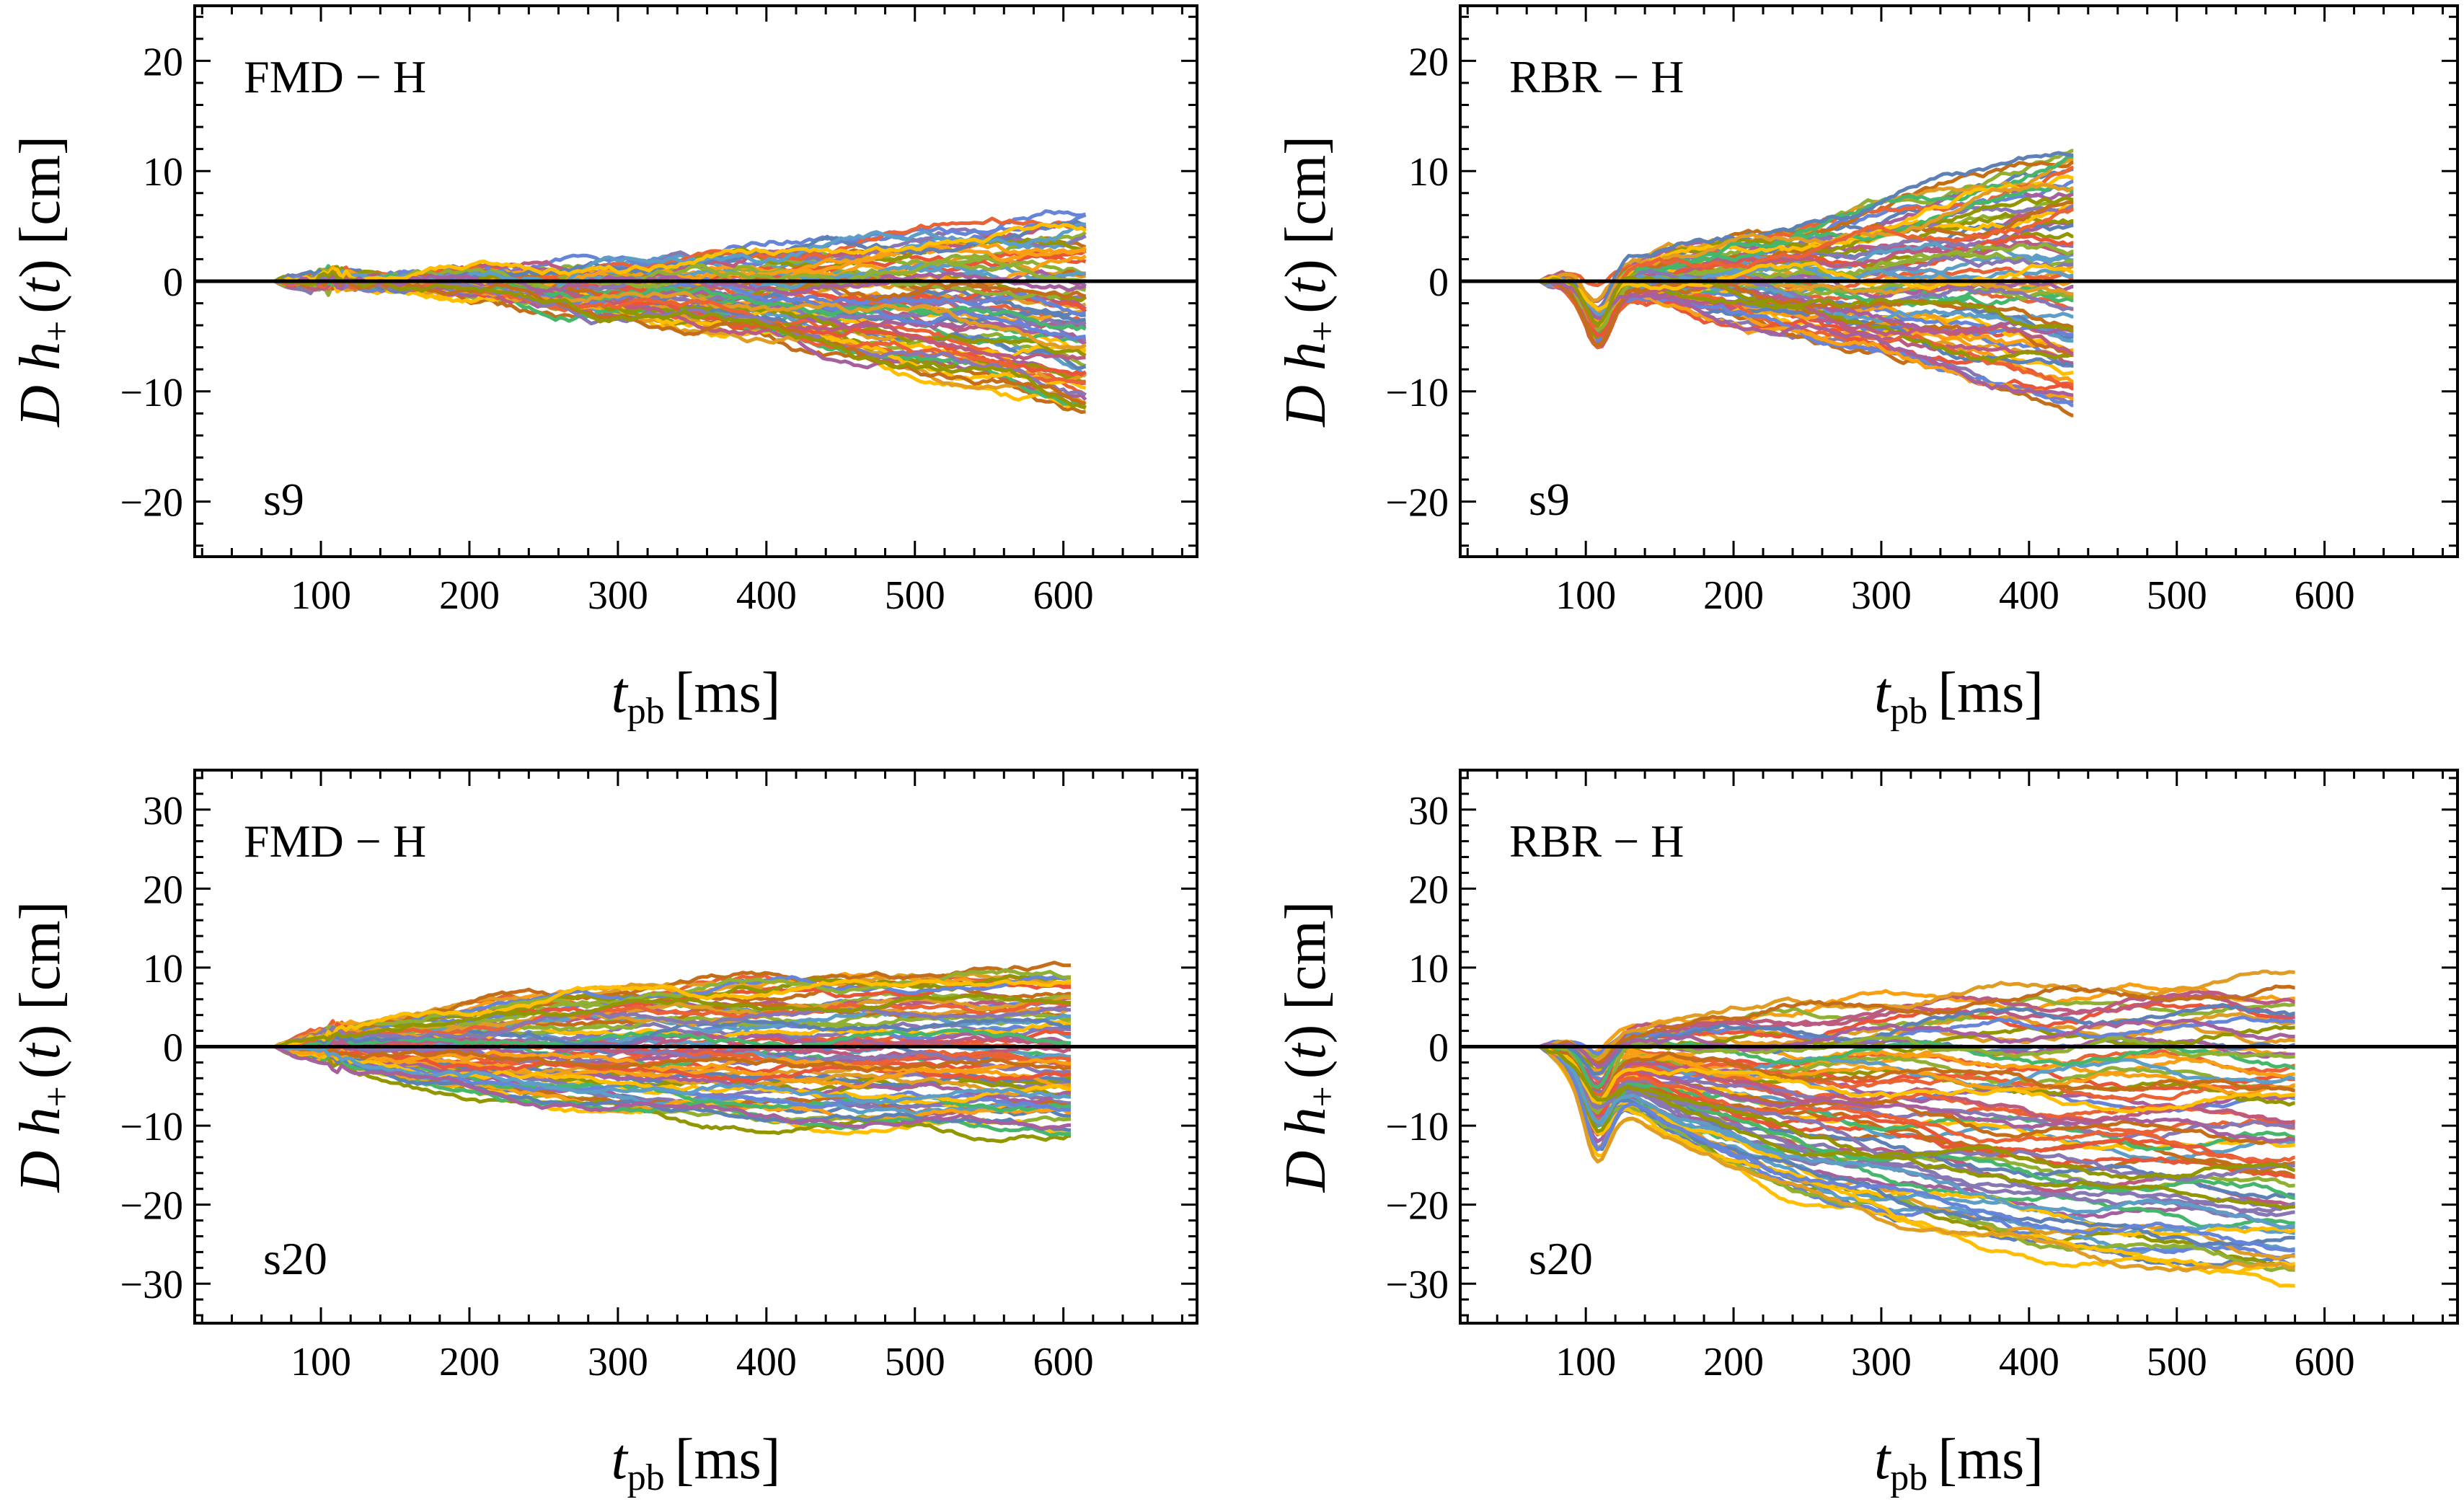  What do you see at coordinates (2177, 1362) in the screenshot?
I see `x-tick-label: 500` at bounding box center [2177, 1362].